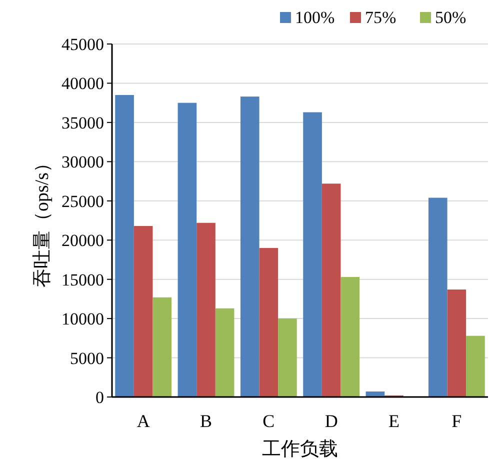  Describe the element at coordinates (83, 84) in the screenshot. I see `y-tick-label: 40000` at that location.